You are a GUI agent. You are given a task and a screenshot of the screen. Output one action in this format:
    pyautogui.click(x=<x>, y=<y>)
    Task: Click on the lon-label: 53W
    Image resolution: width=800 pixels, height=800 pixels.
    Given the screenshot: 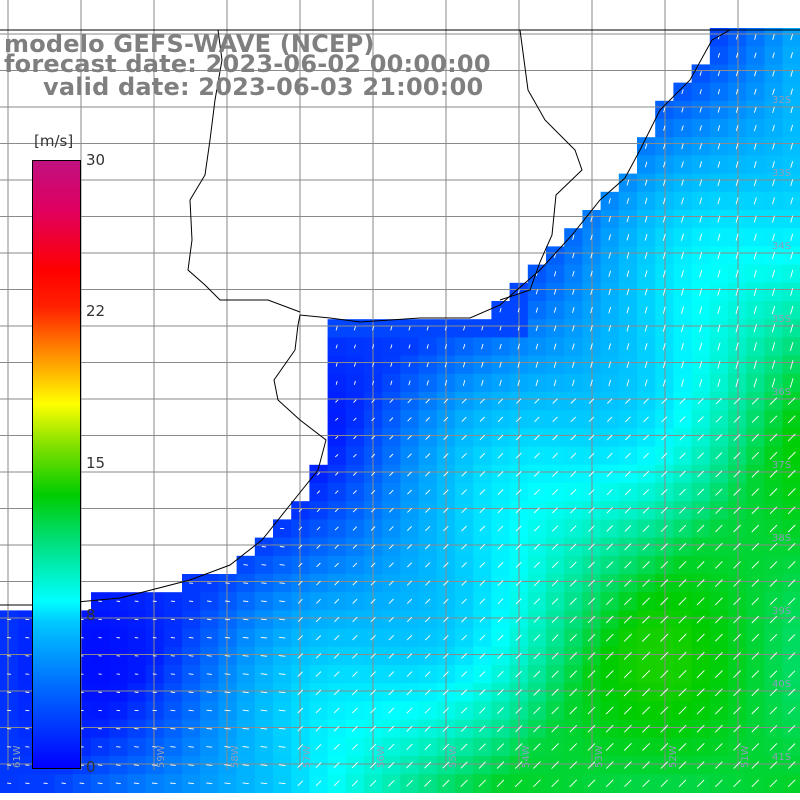 What is the action you would take?
    pyautogui.click(x=599, y=756)
    